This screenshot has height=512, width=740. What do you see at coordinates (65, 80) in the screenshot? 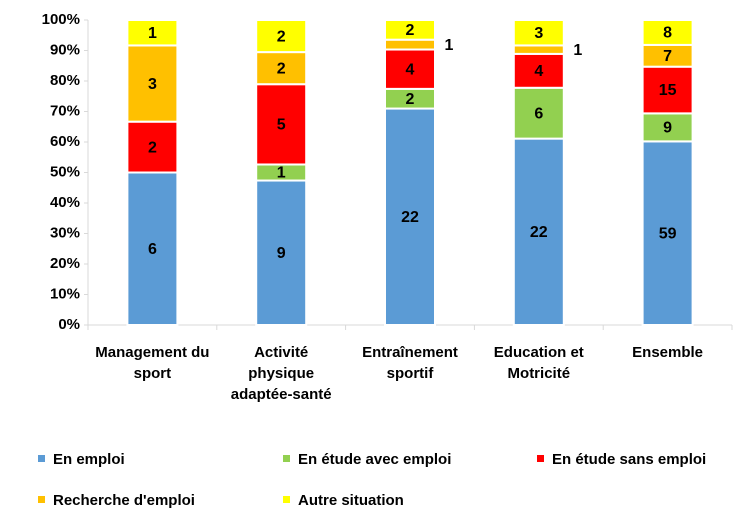
I see `y-tick-label: 80%` at bounding box center [65, 80].